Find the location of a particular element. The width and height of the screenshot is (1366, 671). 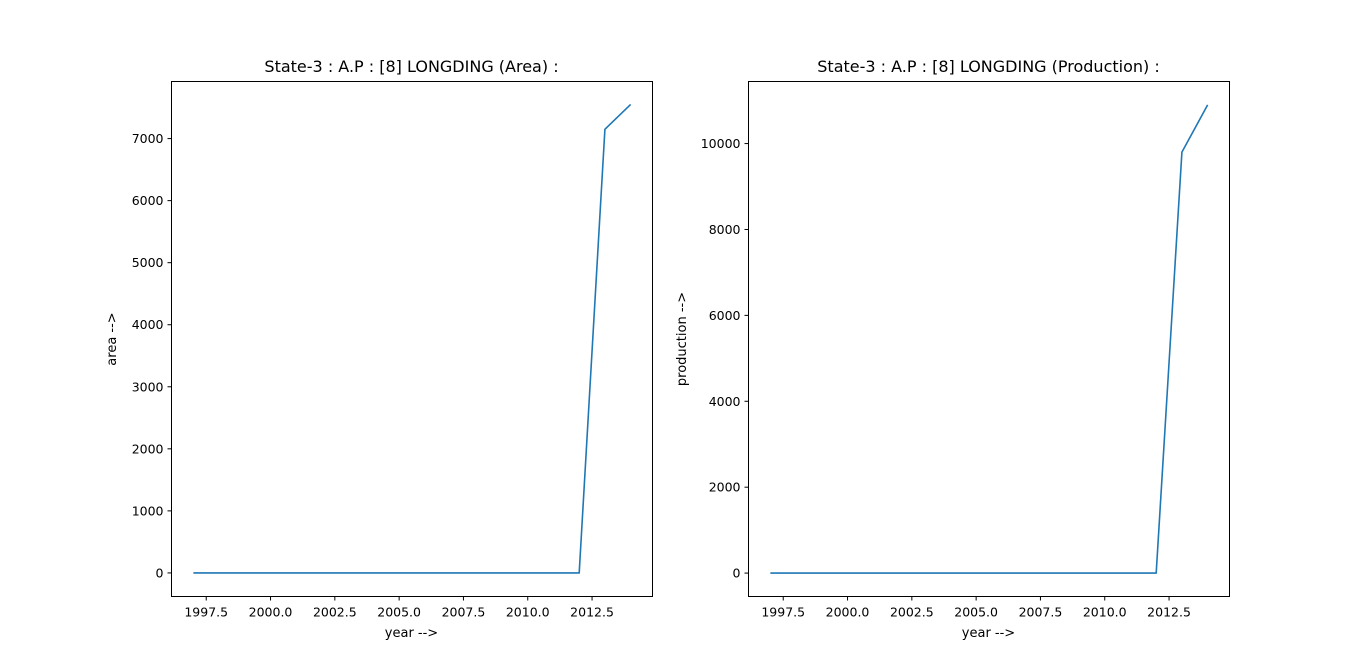

y-tick-label: 10000 is located at coordinates (721, 143).